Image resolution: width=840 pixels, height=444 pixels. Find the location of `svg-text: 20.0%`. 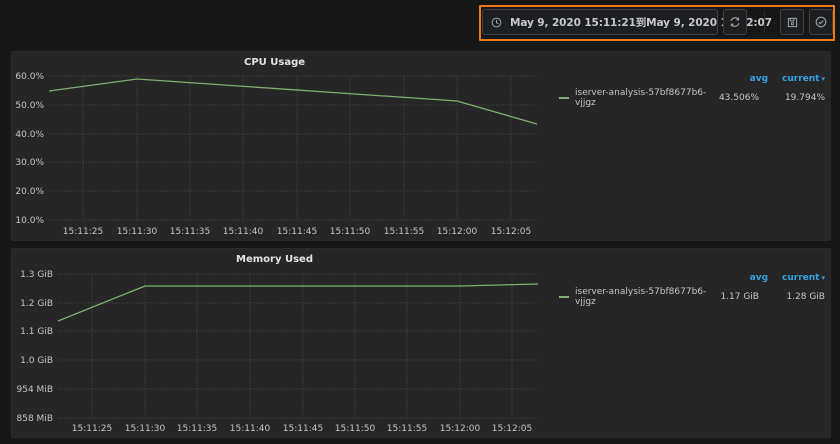

svg-text: 20.0% is located at coordinates (29, 192).